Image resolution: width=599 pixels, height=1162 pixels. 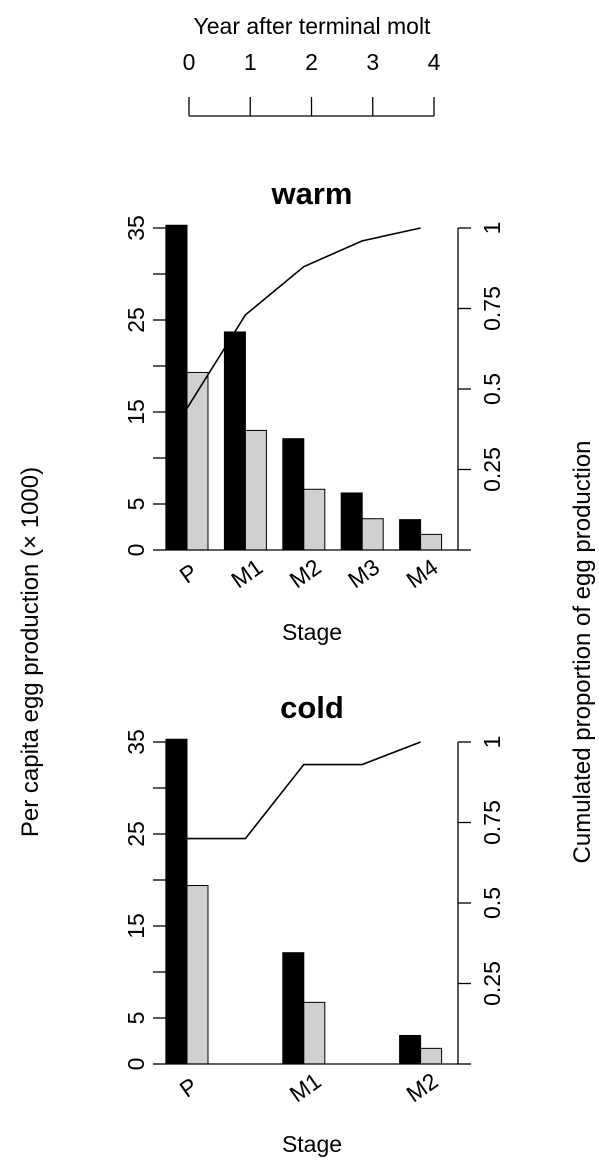 What do you see at coordinates (582, 652) in the screenshot?
I see `y-right-axis-label: Cumulated proportion of egg production` at bounding box center [582, 652].